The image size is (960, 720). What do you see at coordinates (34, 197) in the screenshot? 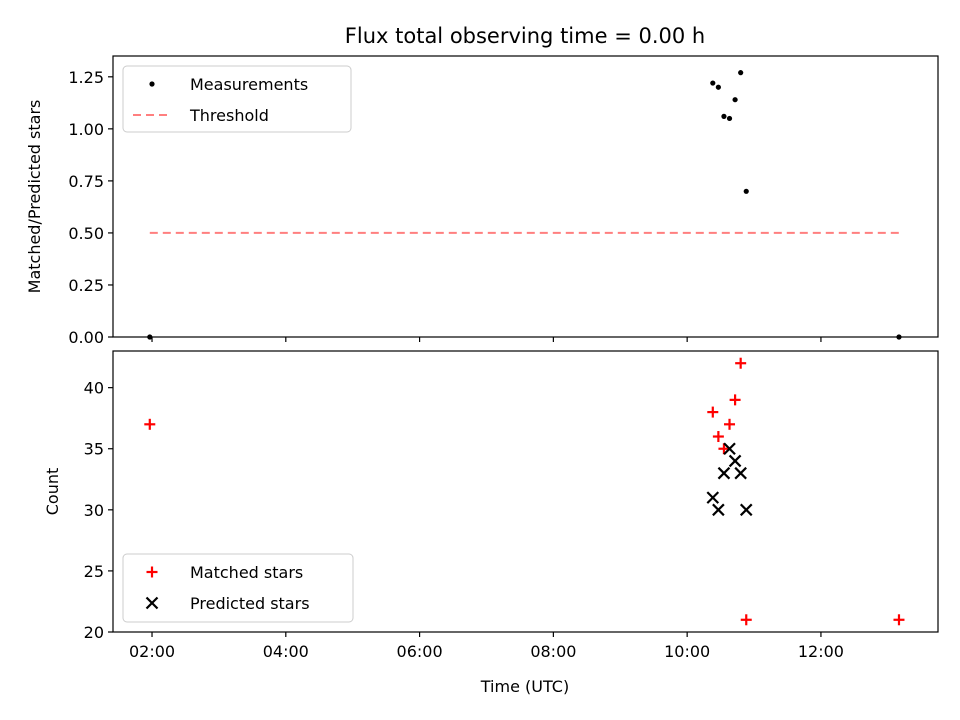
I see `y-axis-label: Matched/Predicted stars` at bounding box center [34, 197].